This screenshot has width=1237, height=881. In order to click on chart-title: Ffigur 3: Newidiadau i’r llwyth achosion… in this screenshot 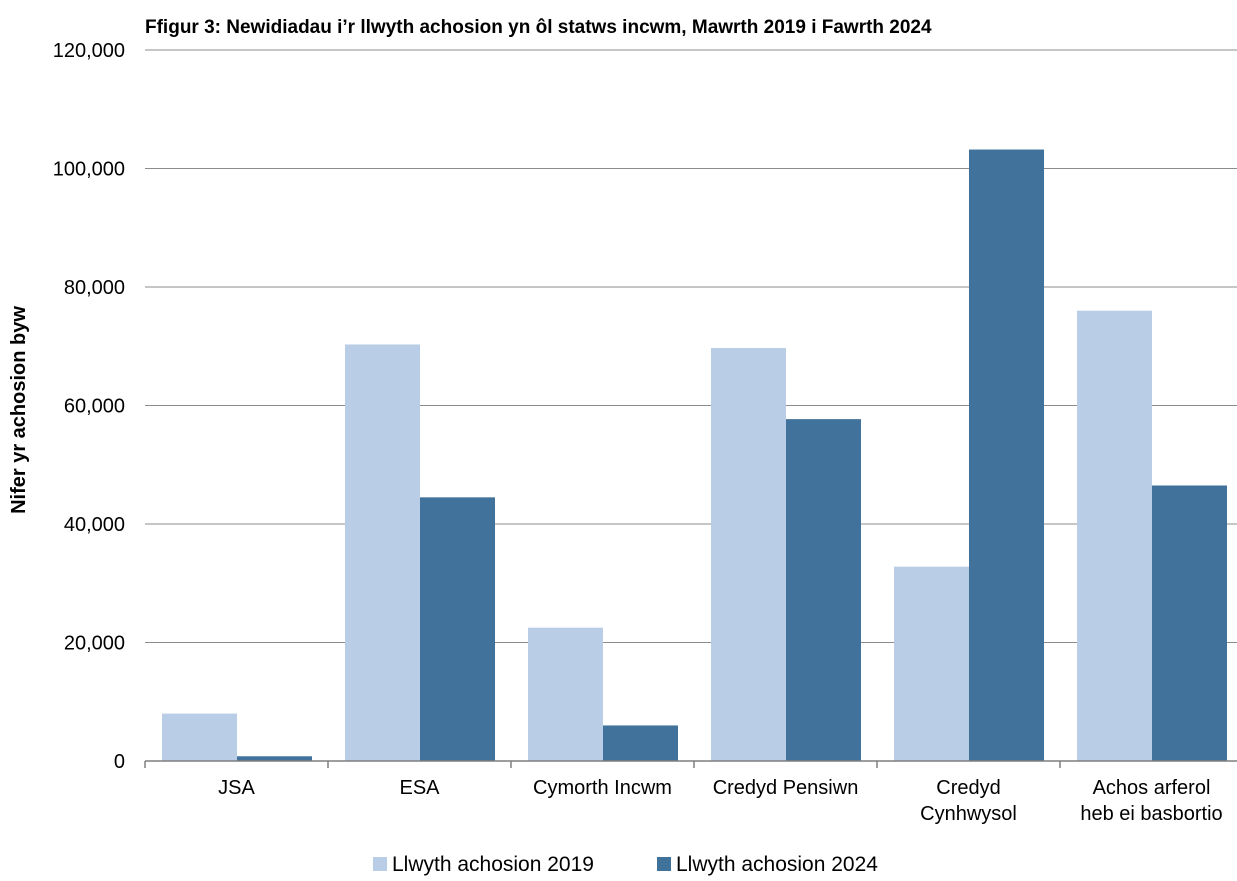, I will do `click(538, 27)`.